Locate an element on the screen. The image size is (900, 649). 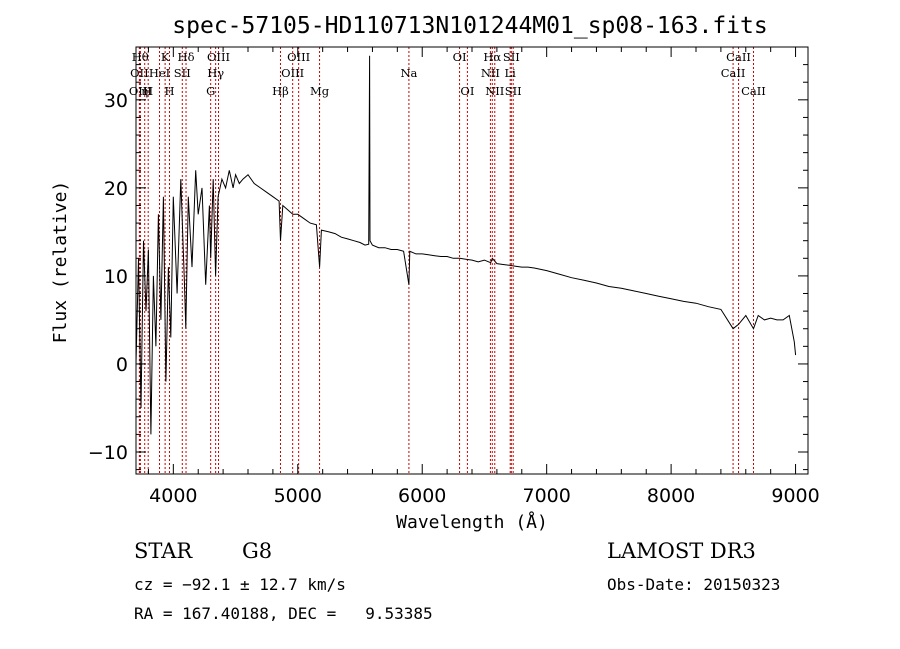
line-label-8: SII is located at coordinates (182, 73).